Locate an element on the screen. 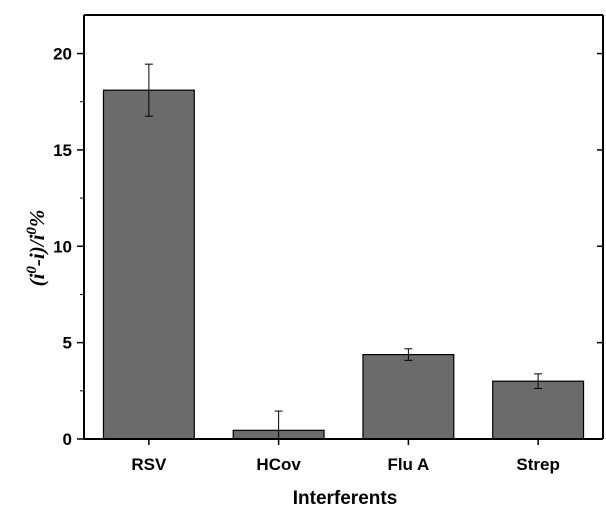 This screenshot has height=515, width=606. y-axis-title-sup1: 0 is located at coordinates (32, 270).